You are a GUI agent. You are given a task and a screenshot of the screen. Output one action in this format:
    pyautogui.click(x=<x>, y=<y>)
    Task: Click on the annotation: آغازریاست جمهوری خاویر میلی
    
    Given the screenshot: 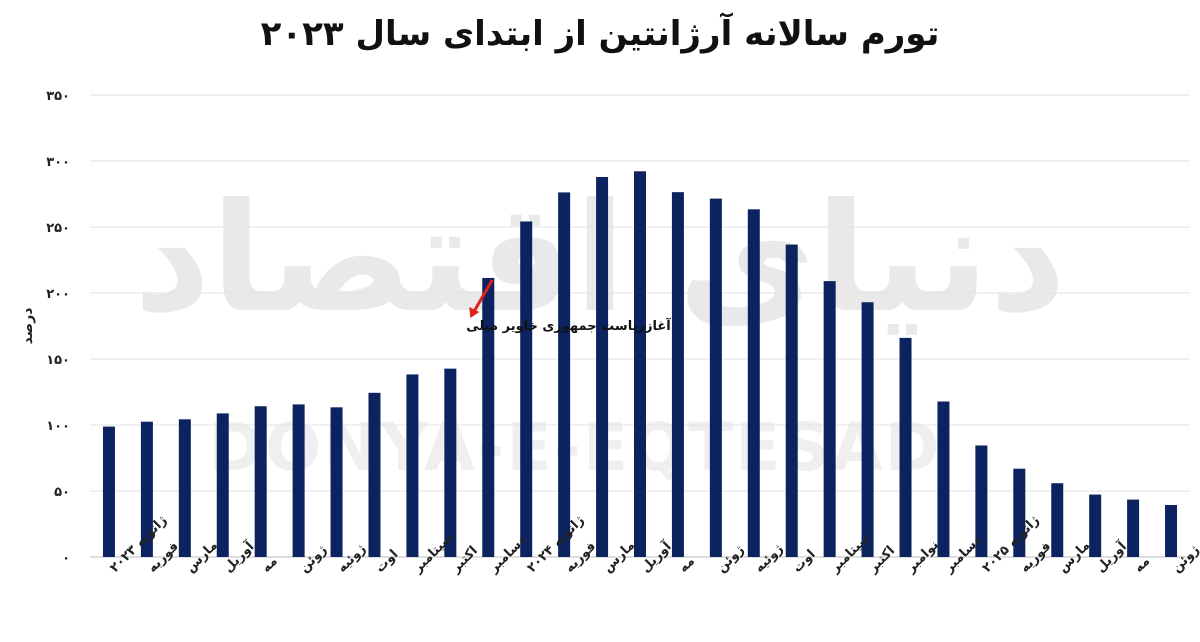 What is the action you would take?
    pyautogui.click(x=568, y=306)
    